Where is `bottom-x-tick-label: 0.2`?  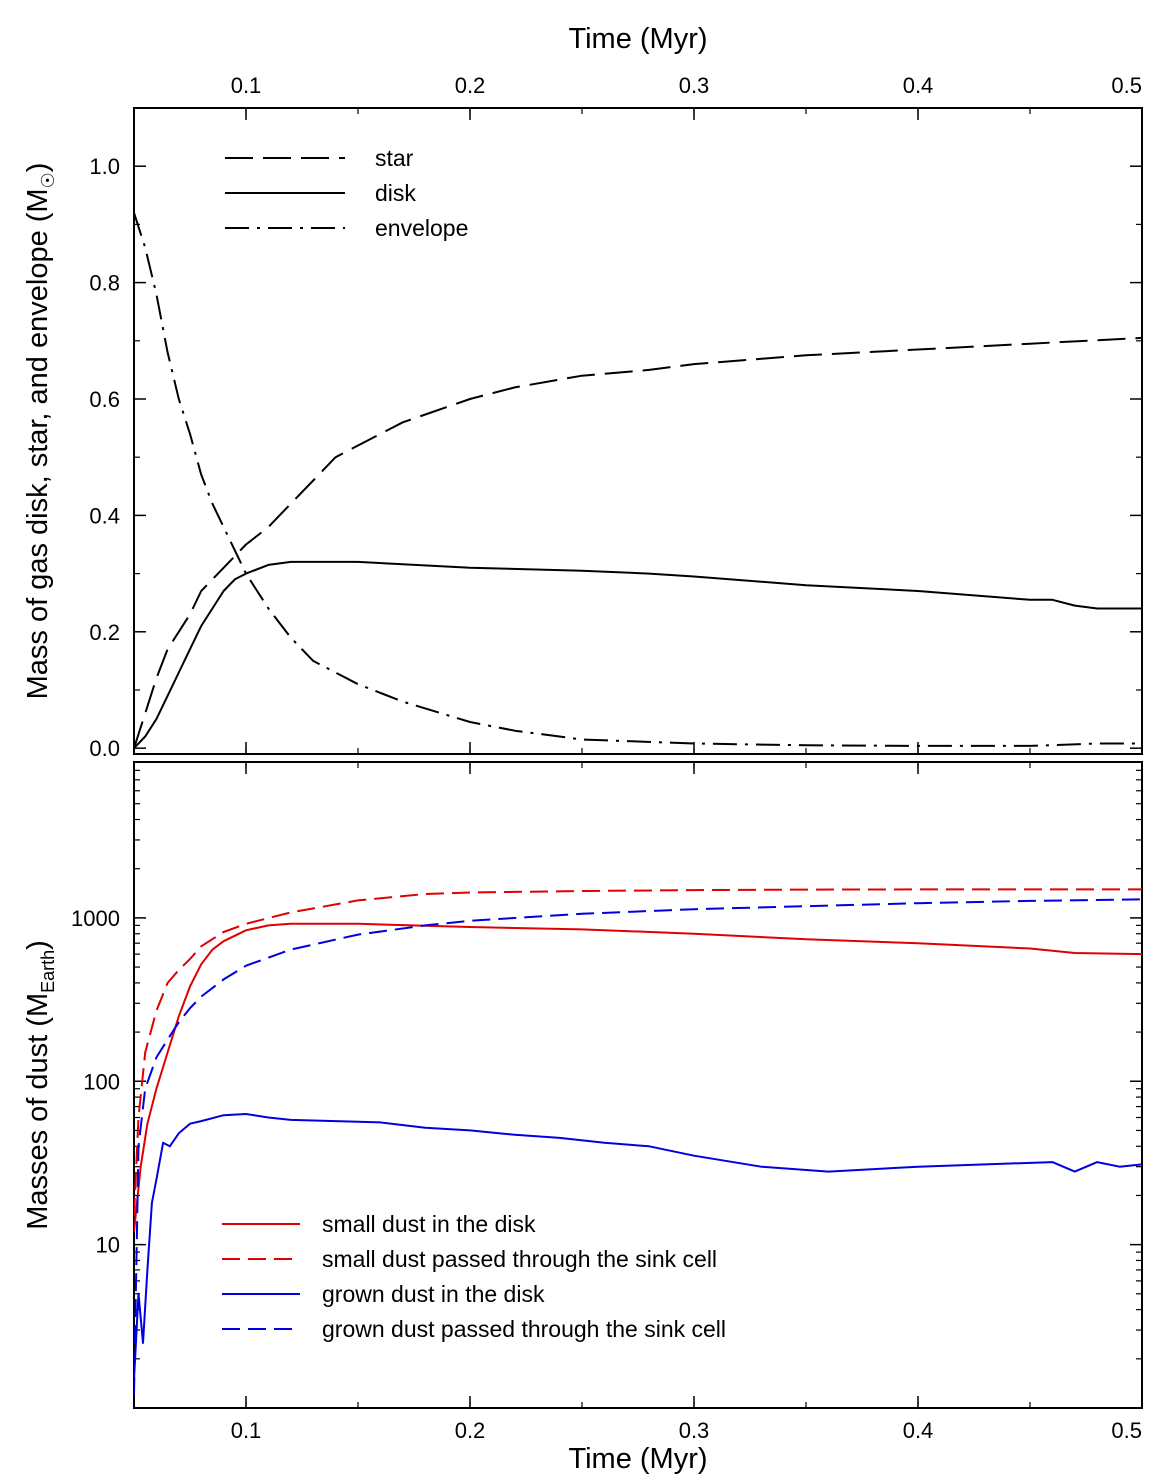
bottom-x-tick-label: 0.2 is located at coordinates (470, 1430).